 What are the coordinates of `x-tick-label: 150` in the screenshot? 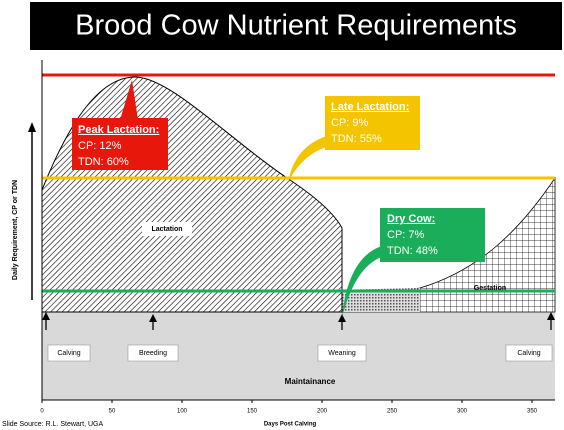 It's located at (252, 412).